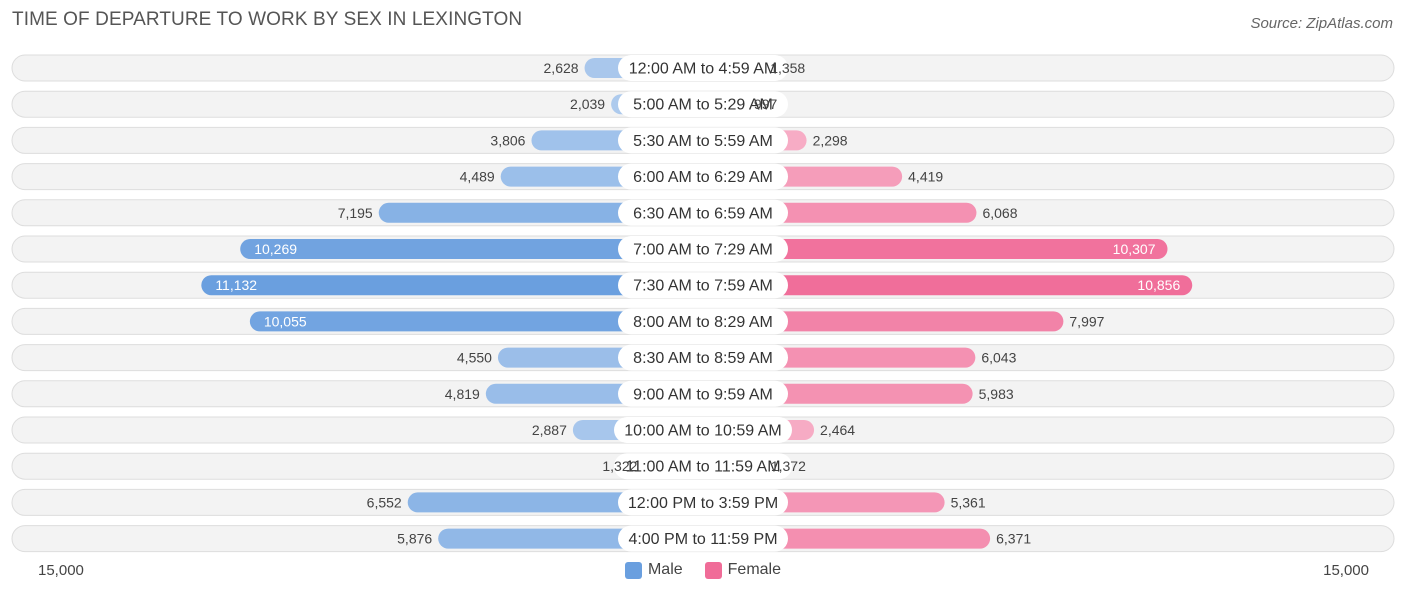  I want to click on legend-swatch-female, so click(713, 570).